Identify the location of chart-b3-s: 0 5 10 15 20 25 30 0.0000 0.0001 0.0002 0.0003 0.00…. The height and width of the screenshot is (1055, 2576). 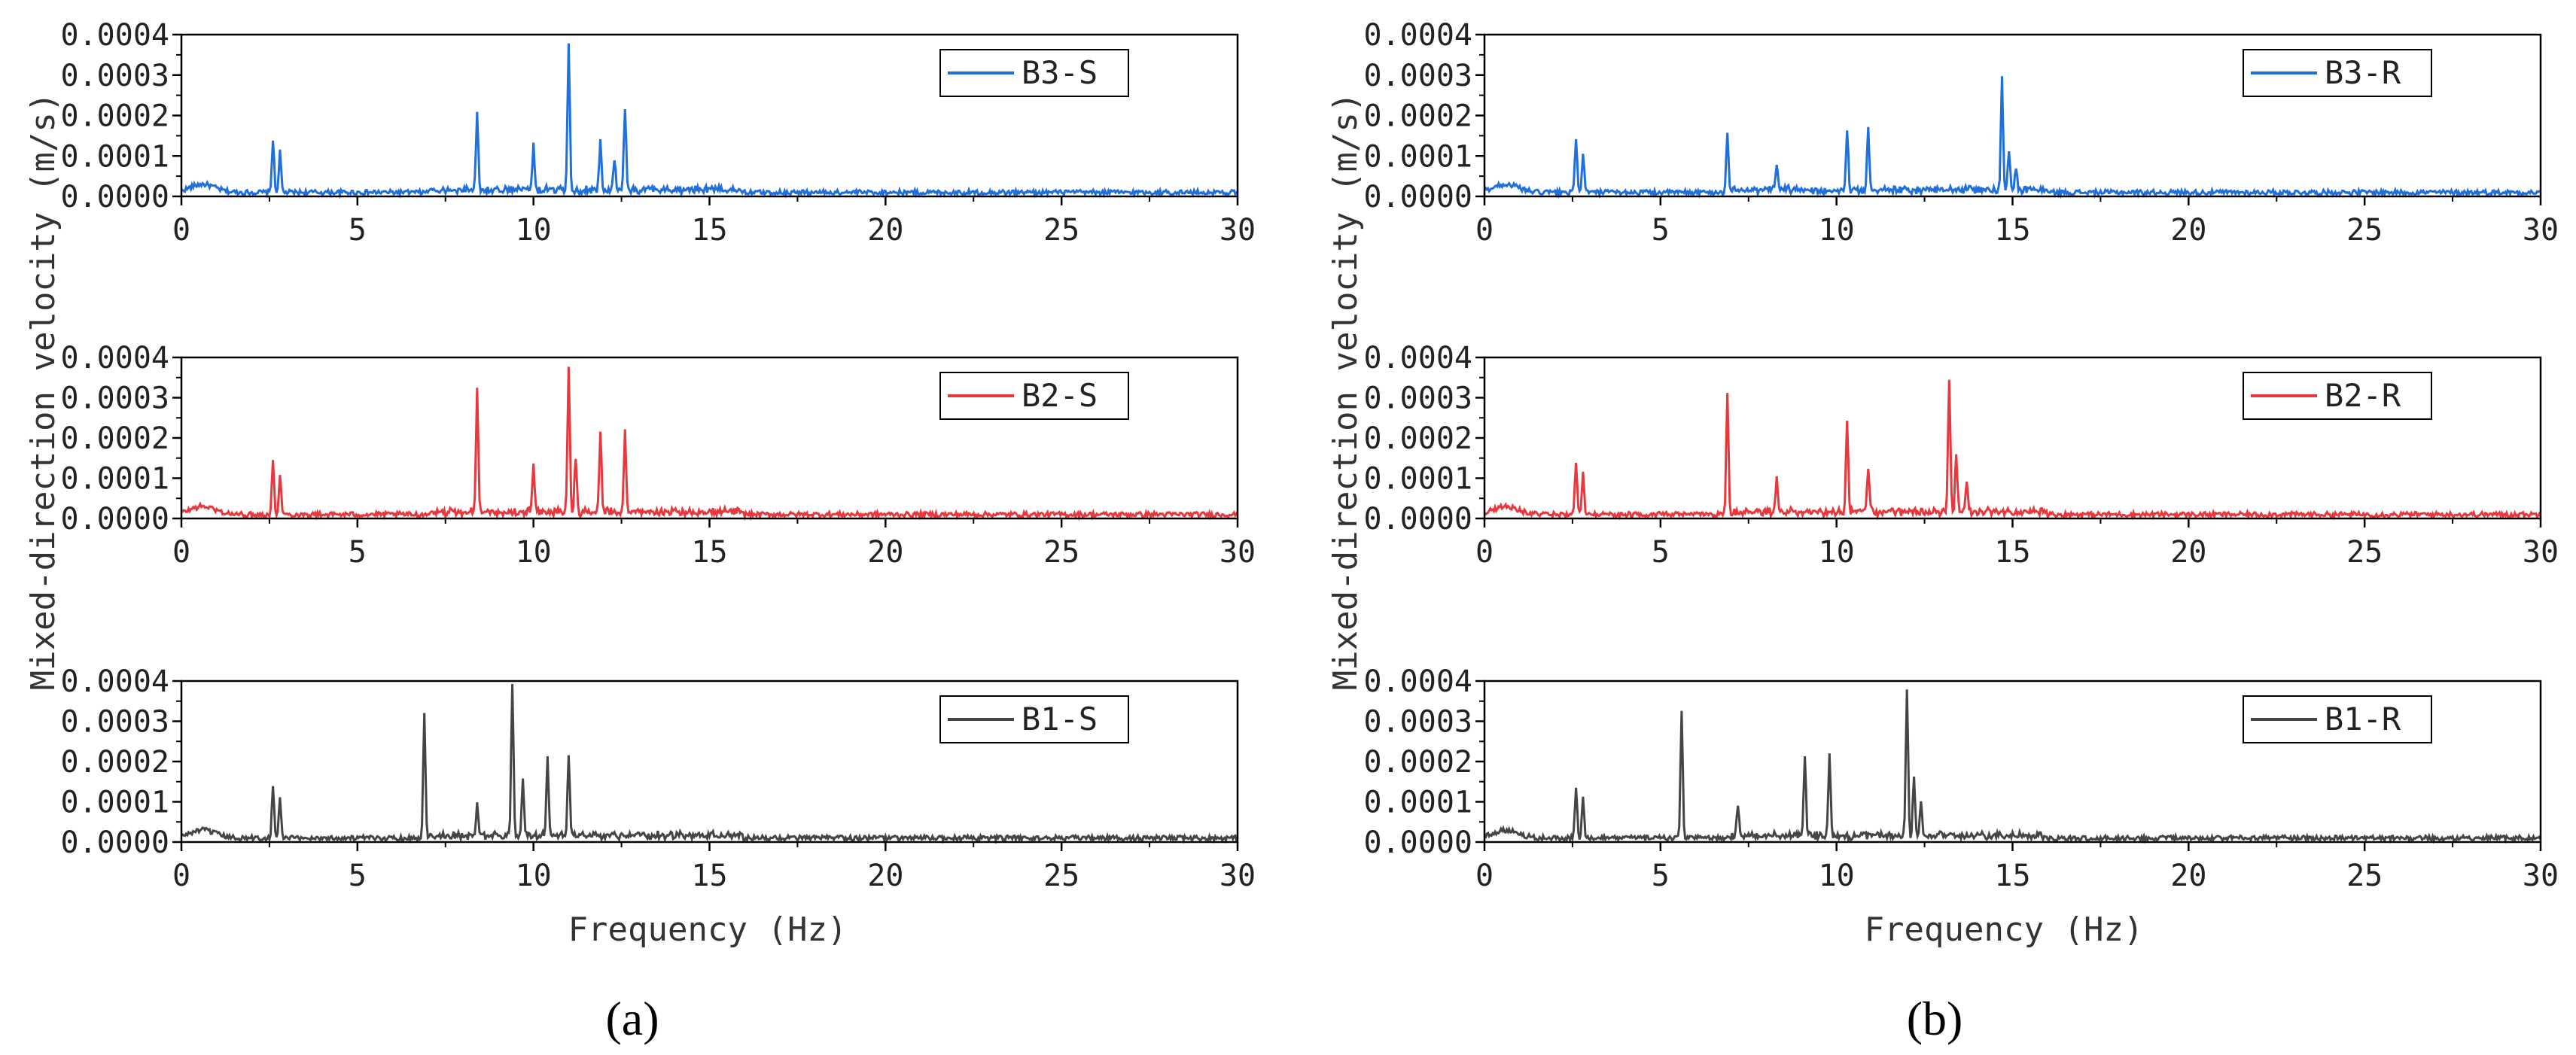
(659, 133).